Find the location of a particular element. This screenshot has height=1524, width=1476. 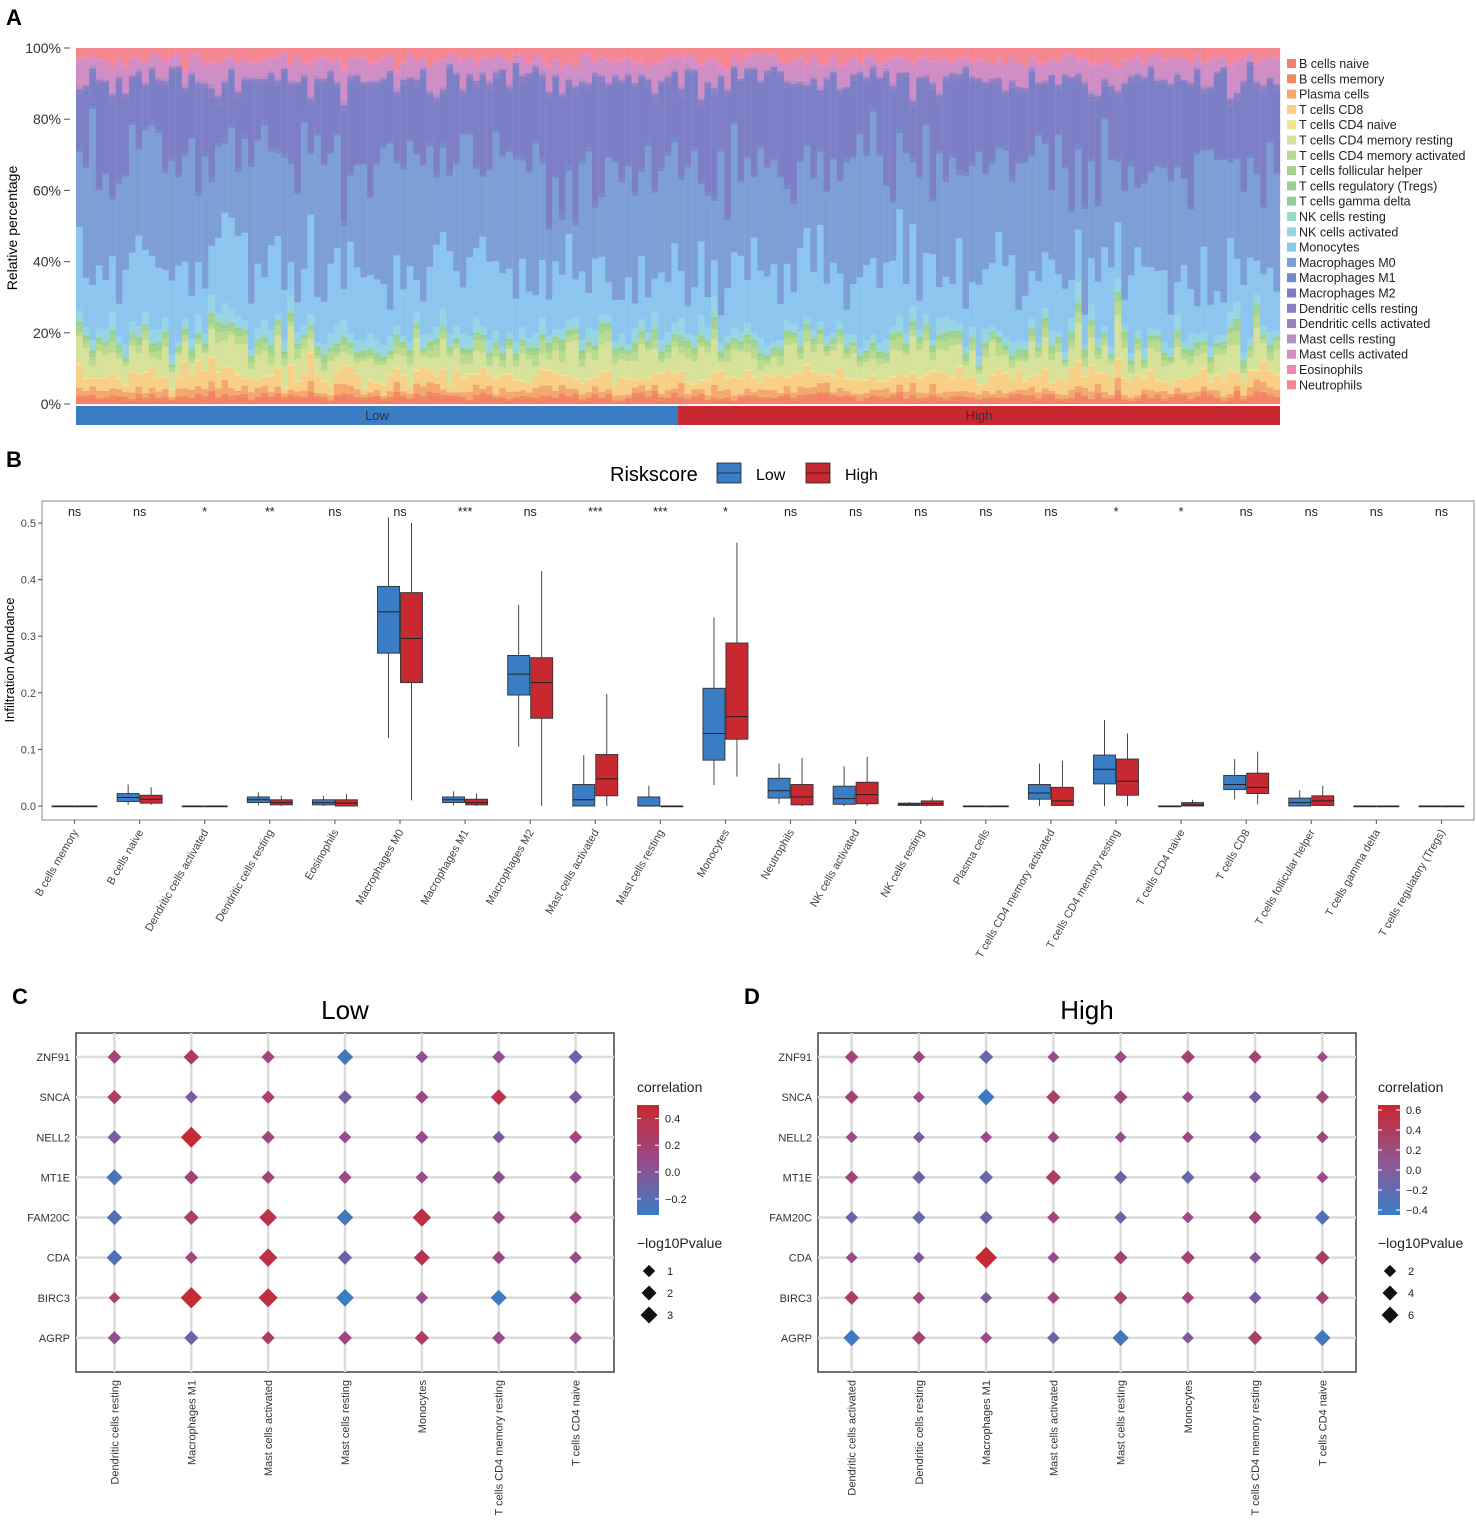

bar-segment-plasma-cells is located at coordinates (536, 392).